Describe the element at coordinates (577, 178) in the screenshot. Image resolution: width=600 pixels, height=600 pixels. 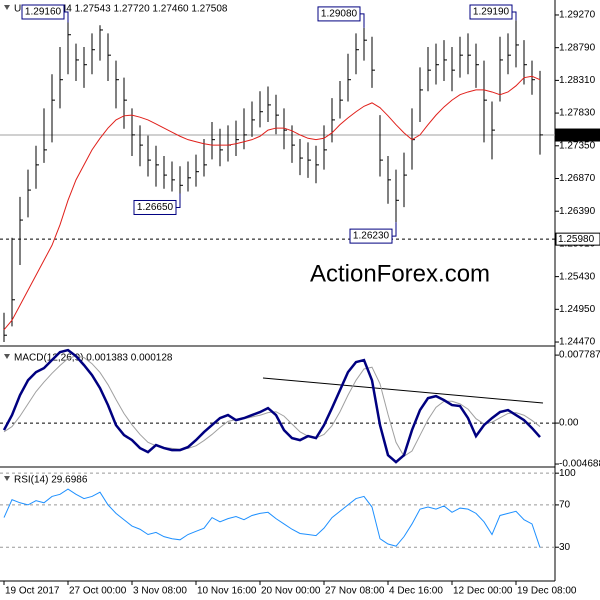
I see `y-tick-label: 1.26870` at that location.